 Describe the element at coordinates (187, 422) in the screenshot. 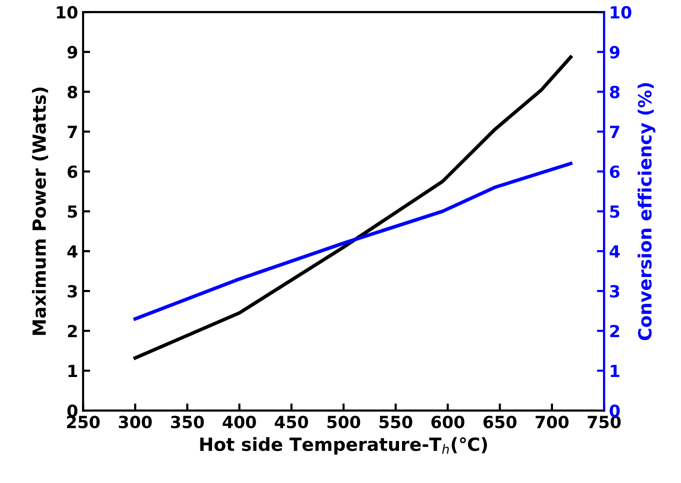

I see `x-tick-label: 350` at that location.